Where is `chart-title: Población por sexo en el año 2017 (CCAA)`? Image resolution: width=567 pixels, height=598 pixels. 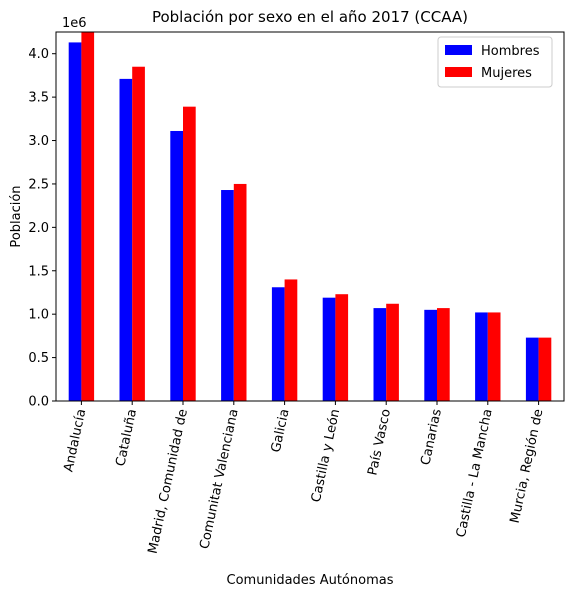
chart-title: Población por sexo en el año 2017 (CCAA) is located at coordinates (310, 17).